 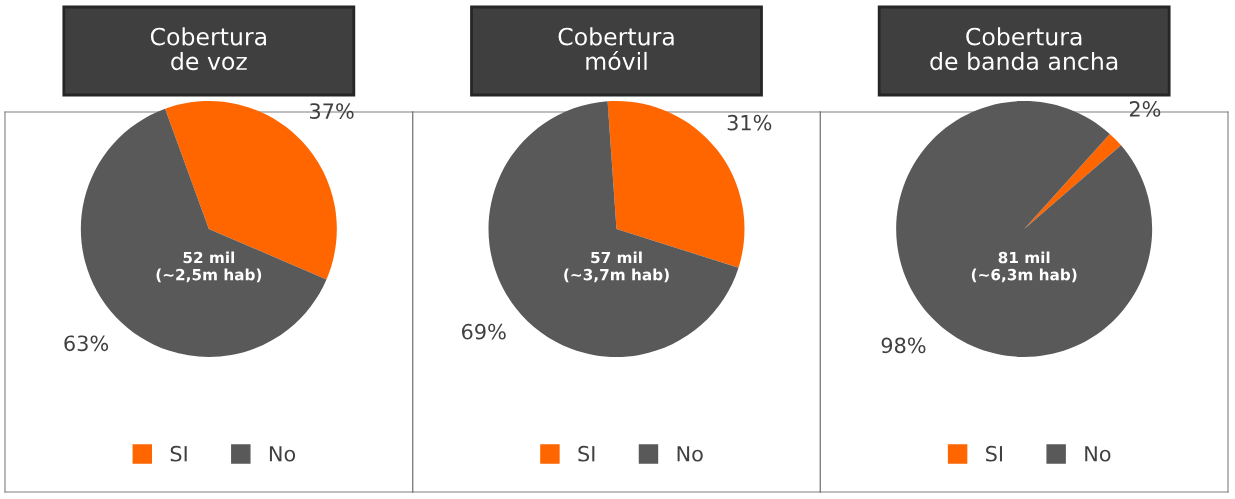 I want to click on data-label: 2%, so click(x=1145, y=109).